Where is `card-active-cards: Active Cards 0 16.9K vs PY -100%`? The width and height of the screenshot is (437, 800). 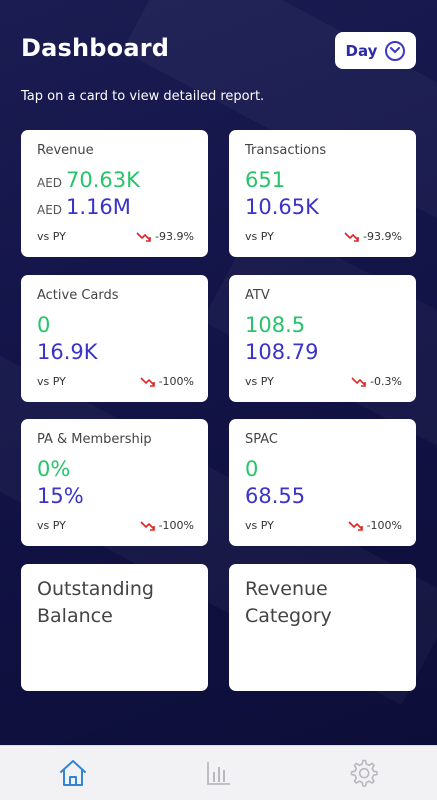
card-active-cards: Active Cards 0 16.9K vs PY -100% is located at coordinates (114, 338).